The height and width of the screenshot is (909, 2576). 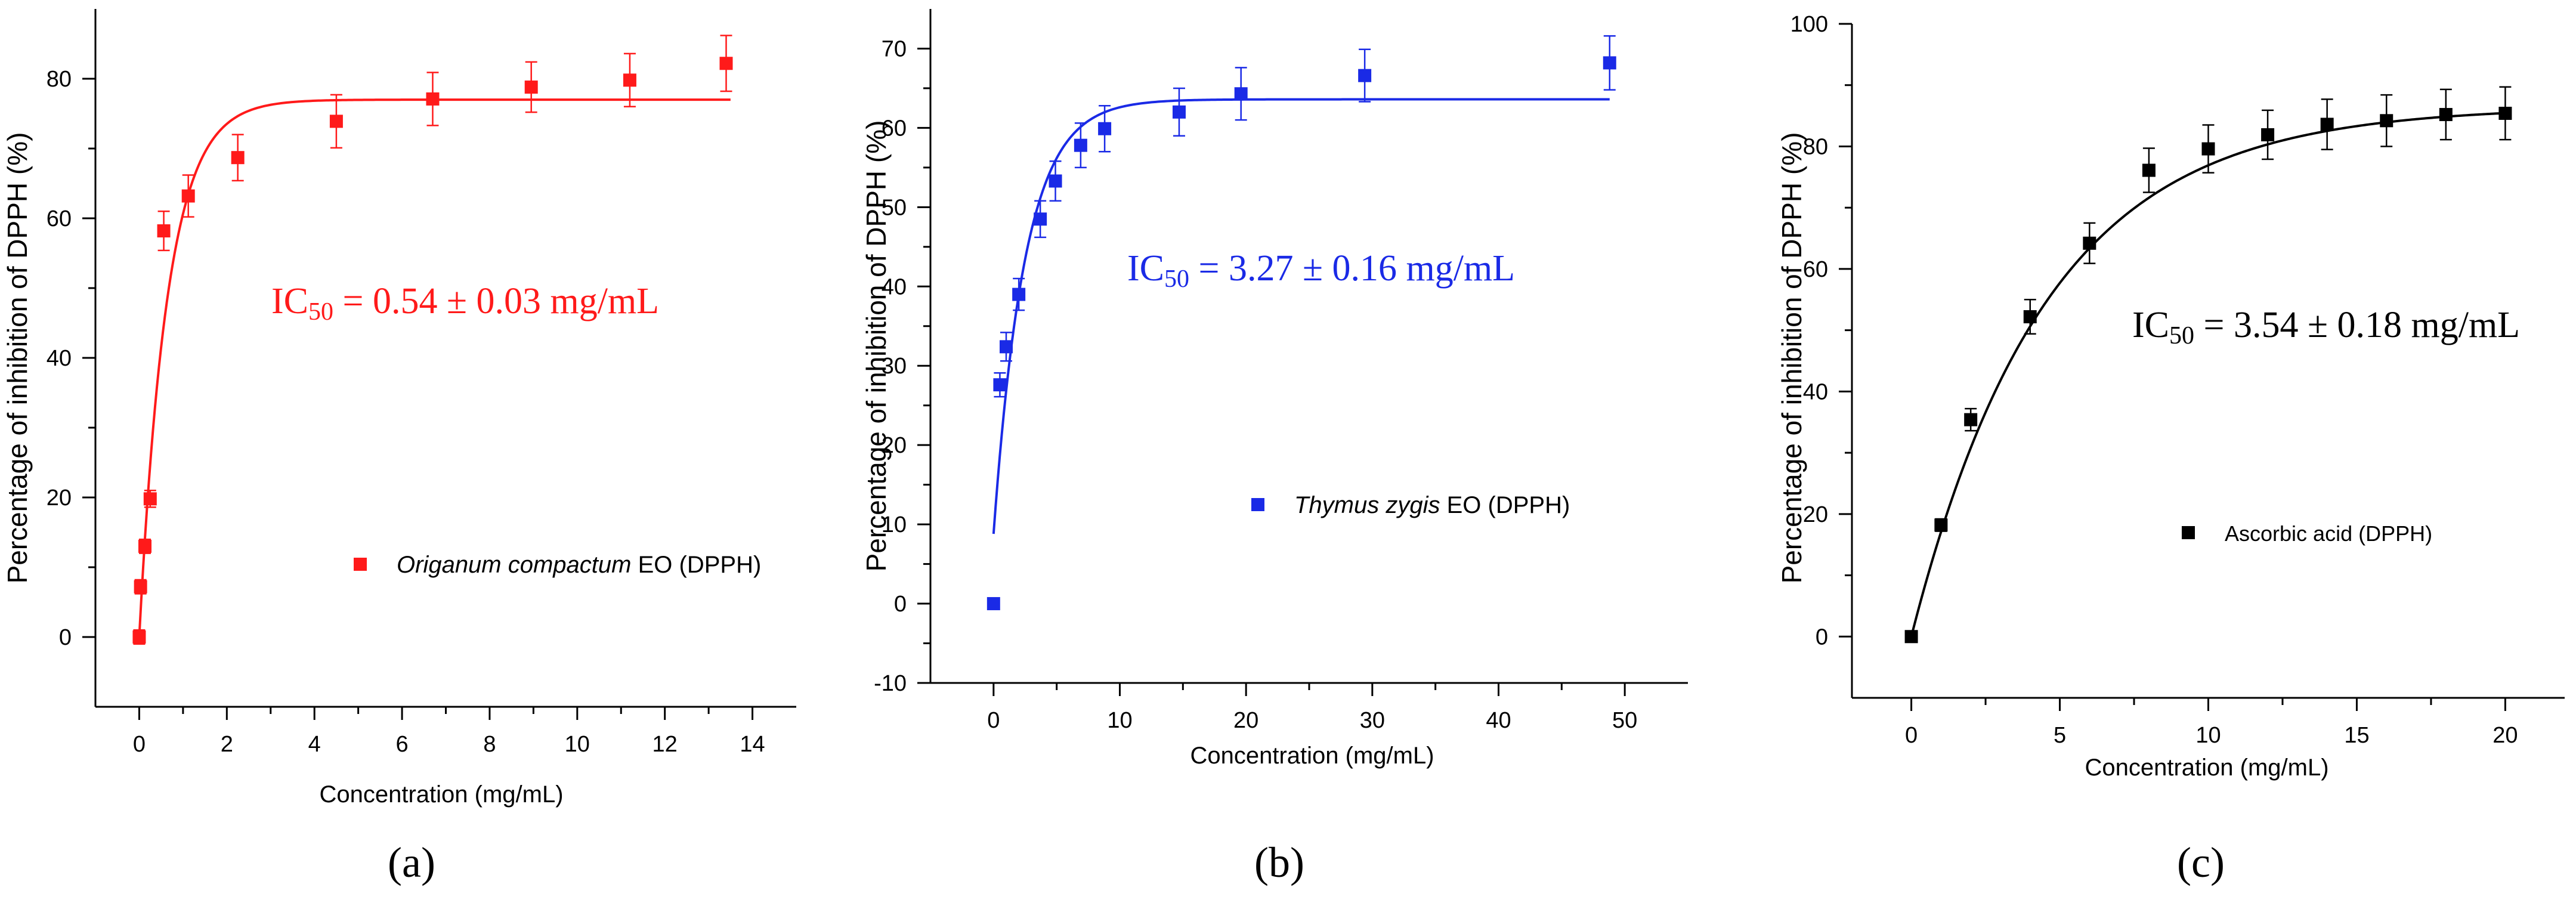 What do you see at coordinates (1279, 863) in the screenshot?
I see `panel-label: (b)` at bounding box center [1279, 863].